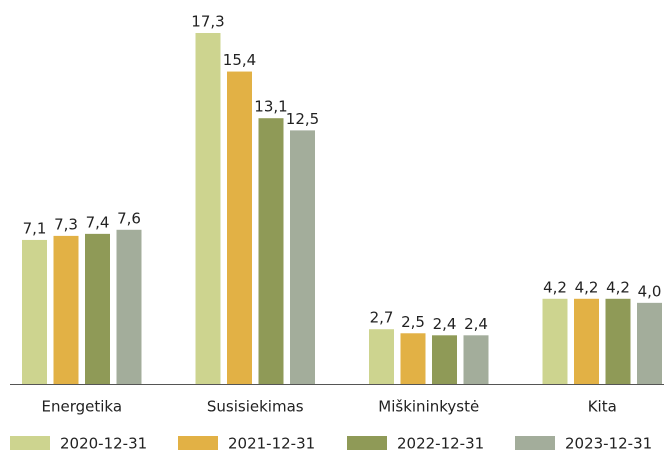  I want to click on data-label: 2,7, so click(382, 318).